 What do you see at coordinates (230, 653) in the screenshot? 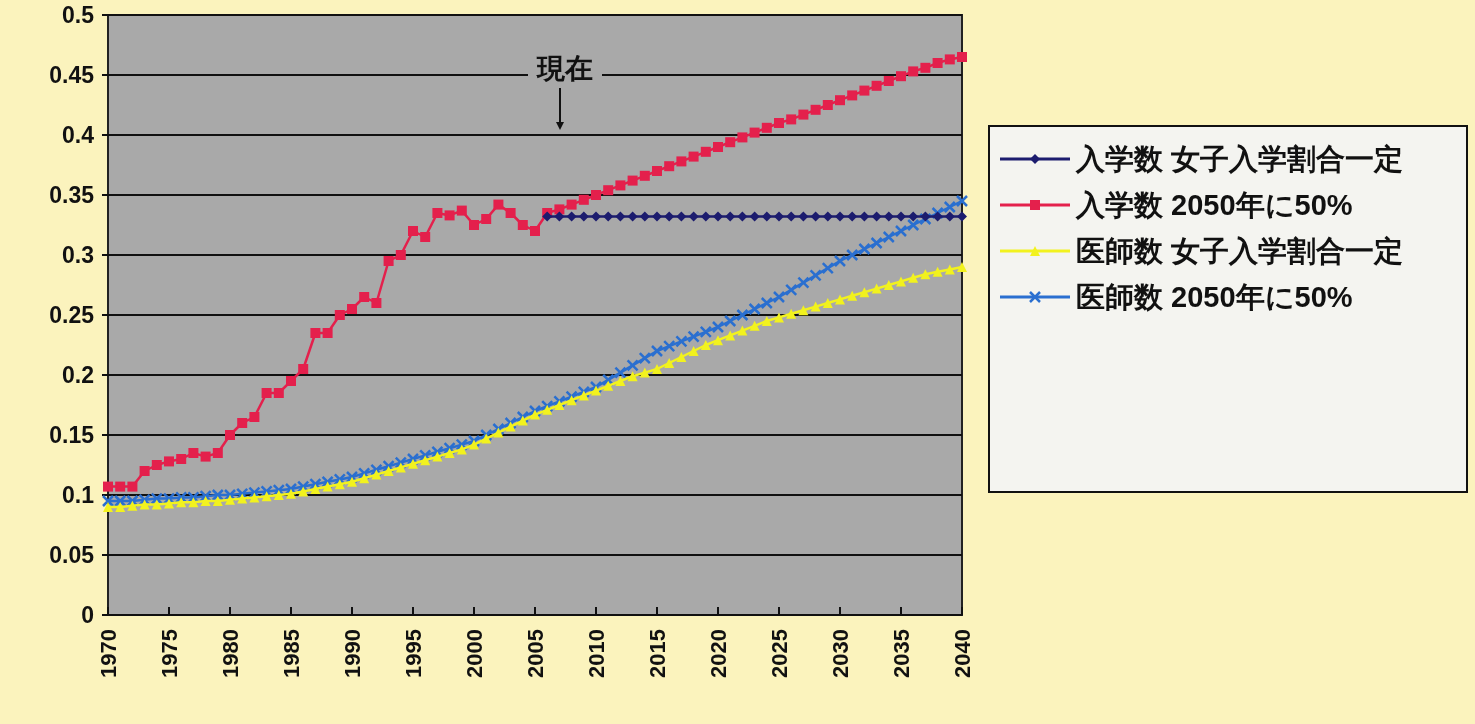
I see `x-tick-label: 1980` at bounding box center [230, 653].